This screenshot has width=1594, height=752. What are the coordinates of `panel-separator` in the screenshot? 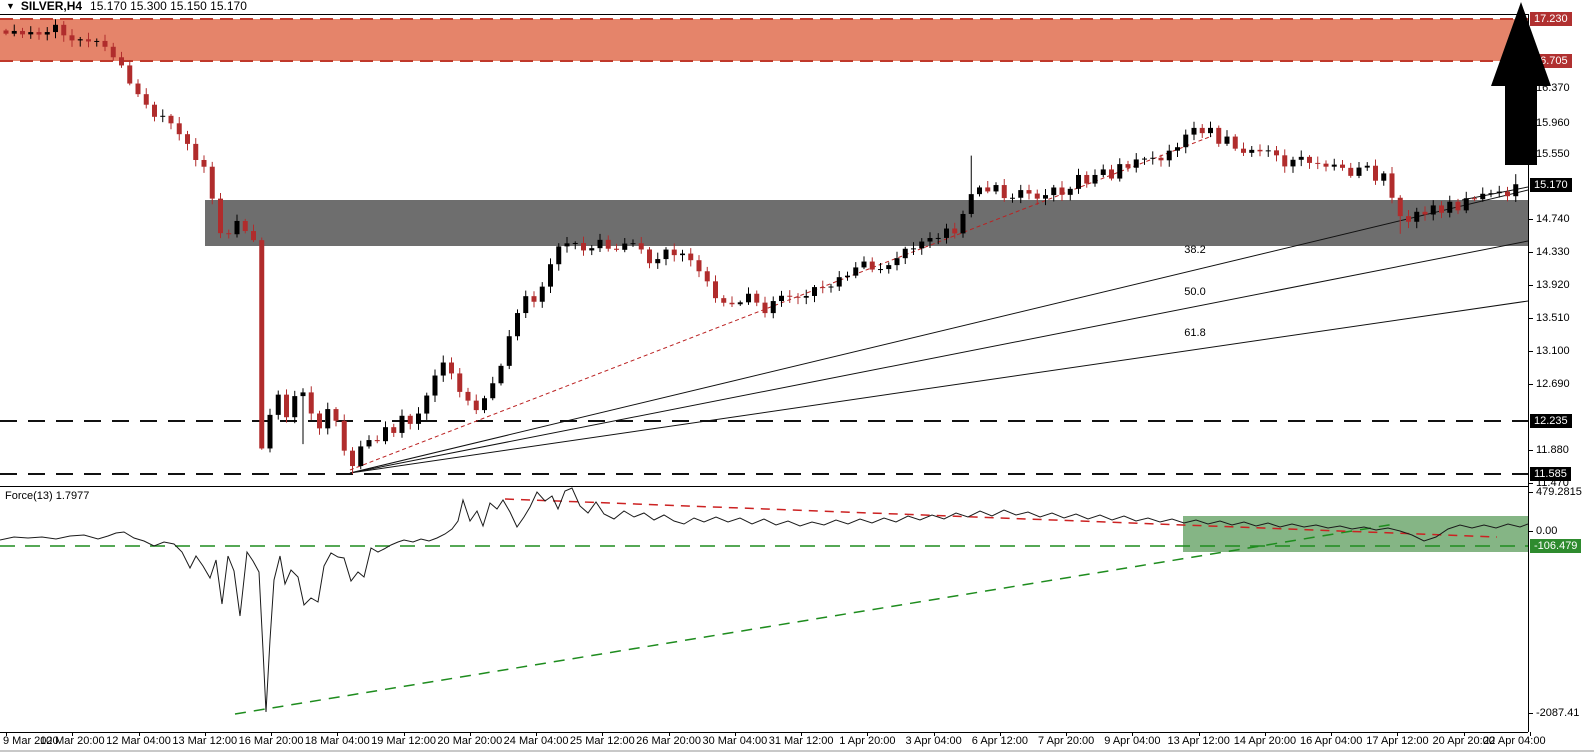 It's located at (764, 486).